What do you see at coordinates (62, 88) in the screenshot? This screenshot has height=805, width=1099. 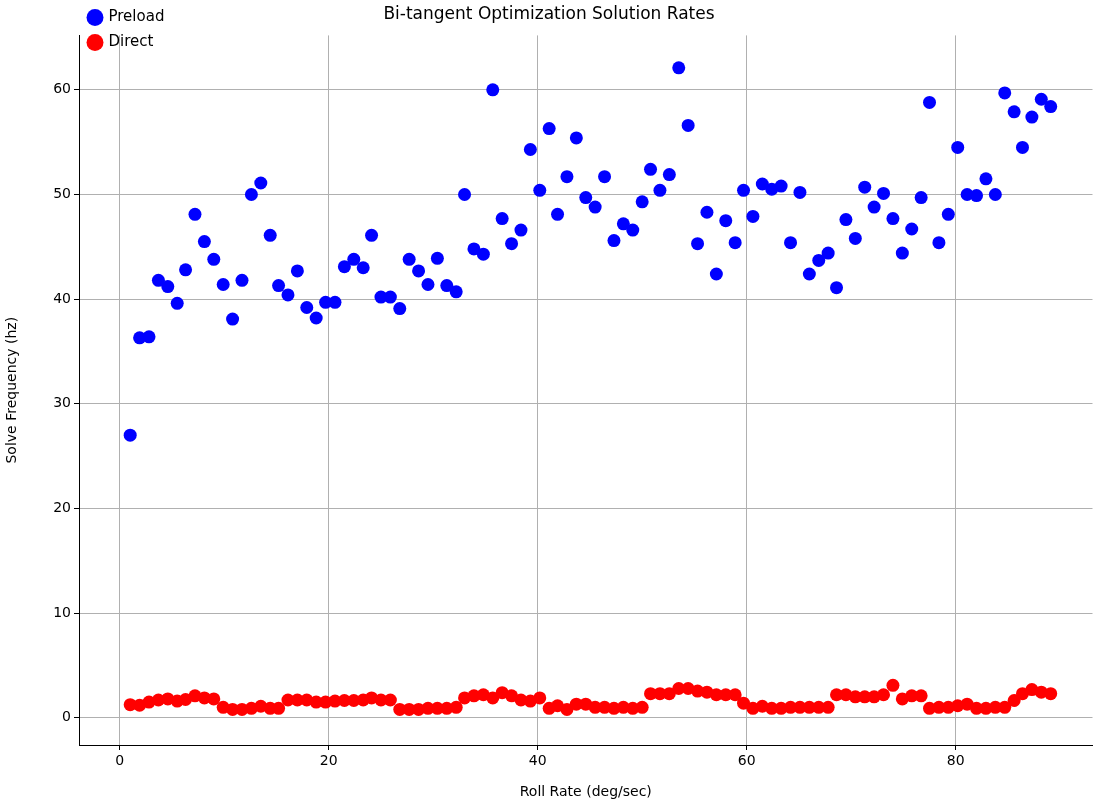 I see `y-tick-label: 60` at bounding box center [62, 88].